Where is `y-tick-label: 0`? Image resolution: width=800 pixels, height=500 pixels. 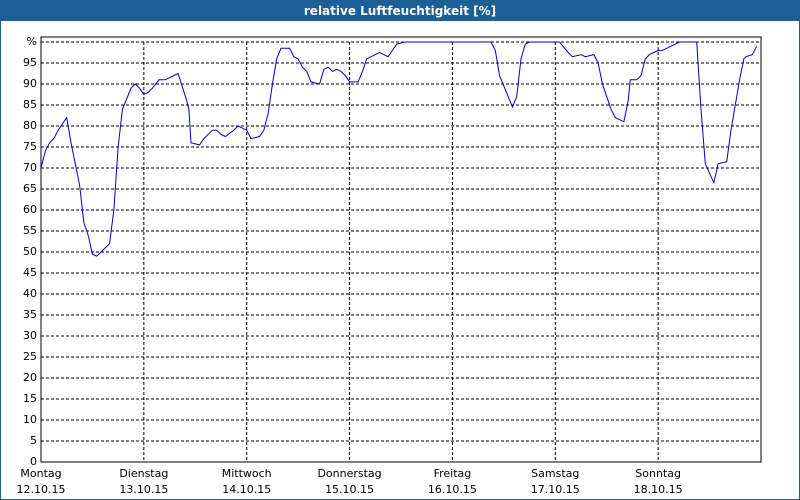 y-tick-label: 0 is located at coordinates (33, 461).